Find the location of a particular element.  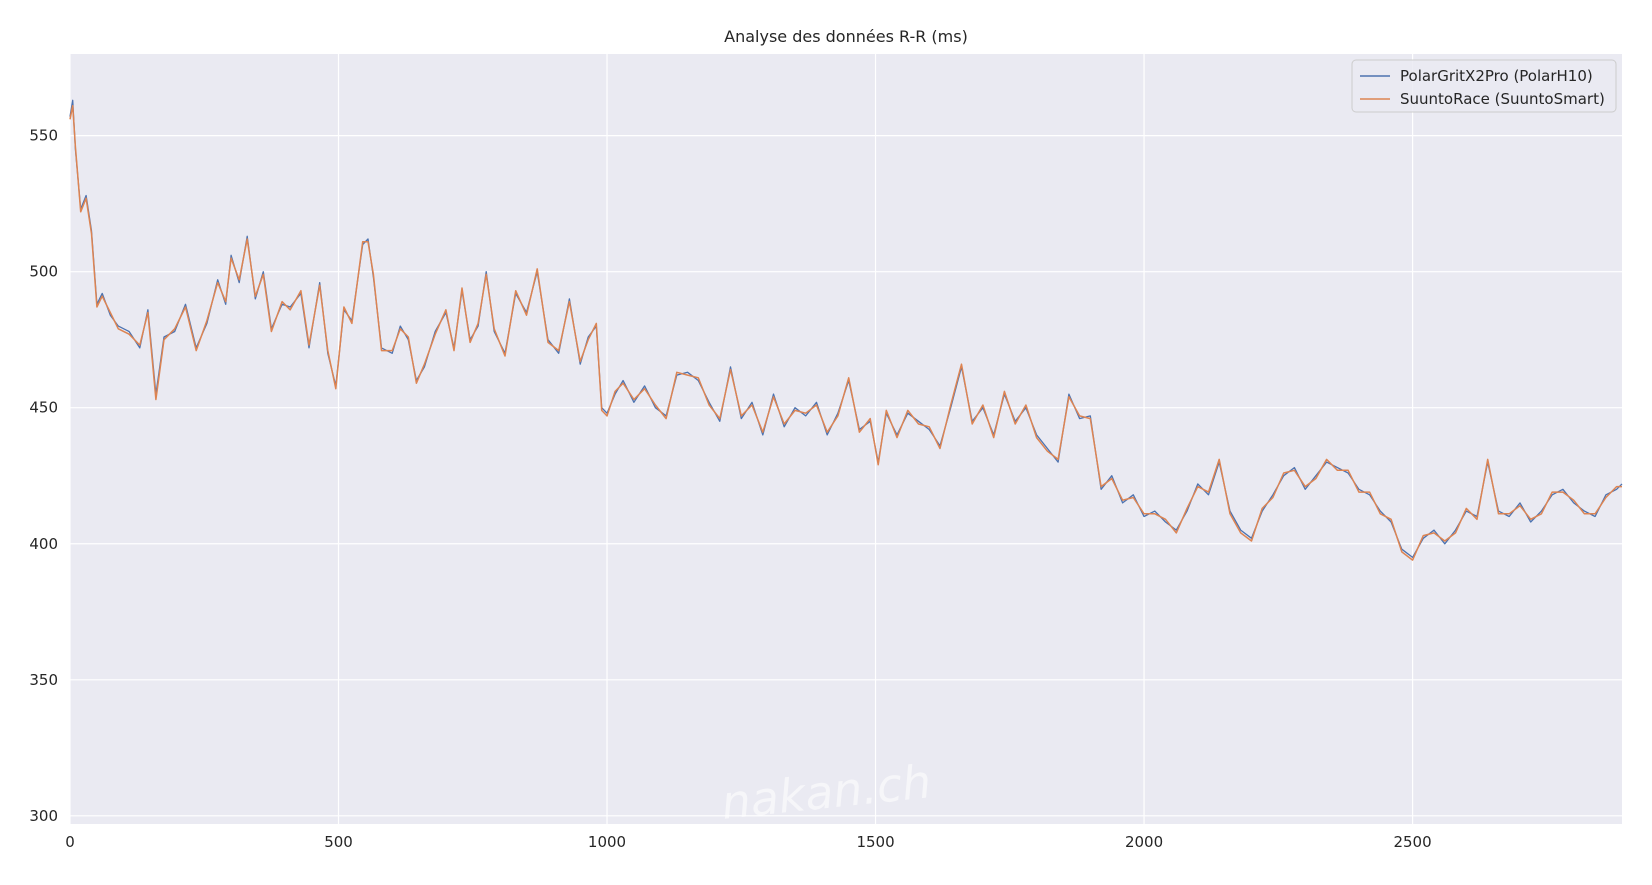

y-tick-label: 300 is located at coordinates (43, 816).